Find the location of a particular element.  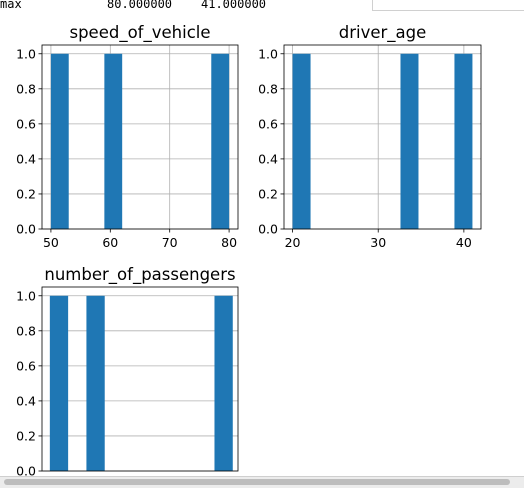

x-tick-label: 50 is located at coordinates (51, 242).